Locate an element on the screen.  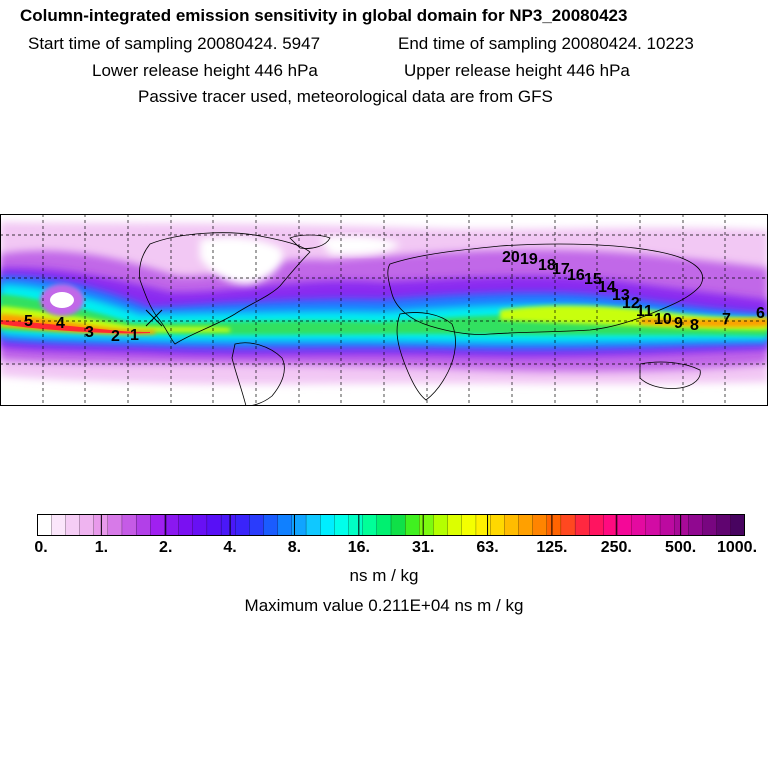
colorbar-tick-label: 8. is located at coordinates (294, 547).